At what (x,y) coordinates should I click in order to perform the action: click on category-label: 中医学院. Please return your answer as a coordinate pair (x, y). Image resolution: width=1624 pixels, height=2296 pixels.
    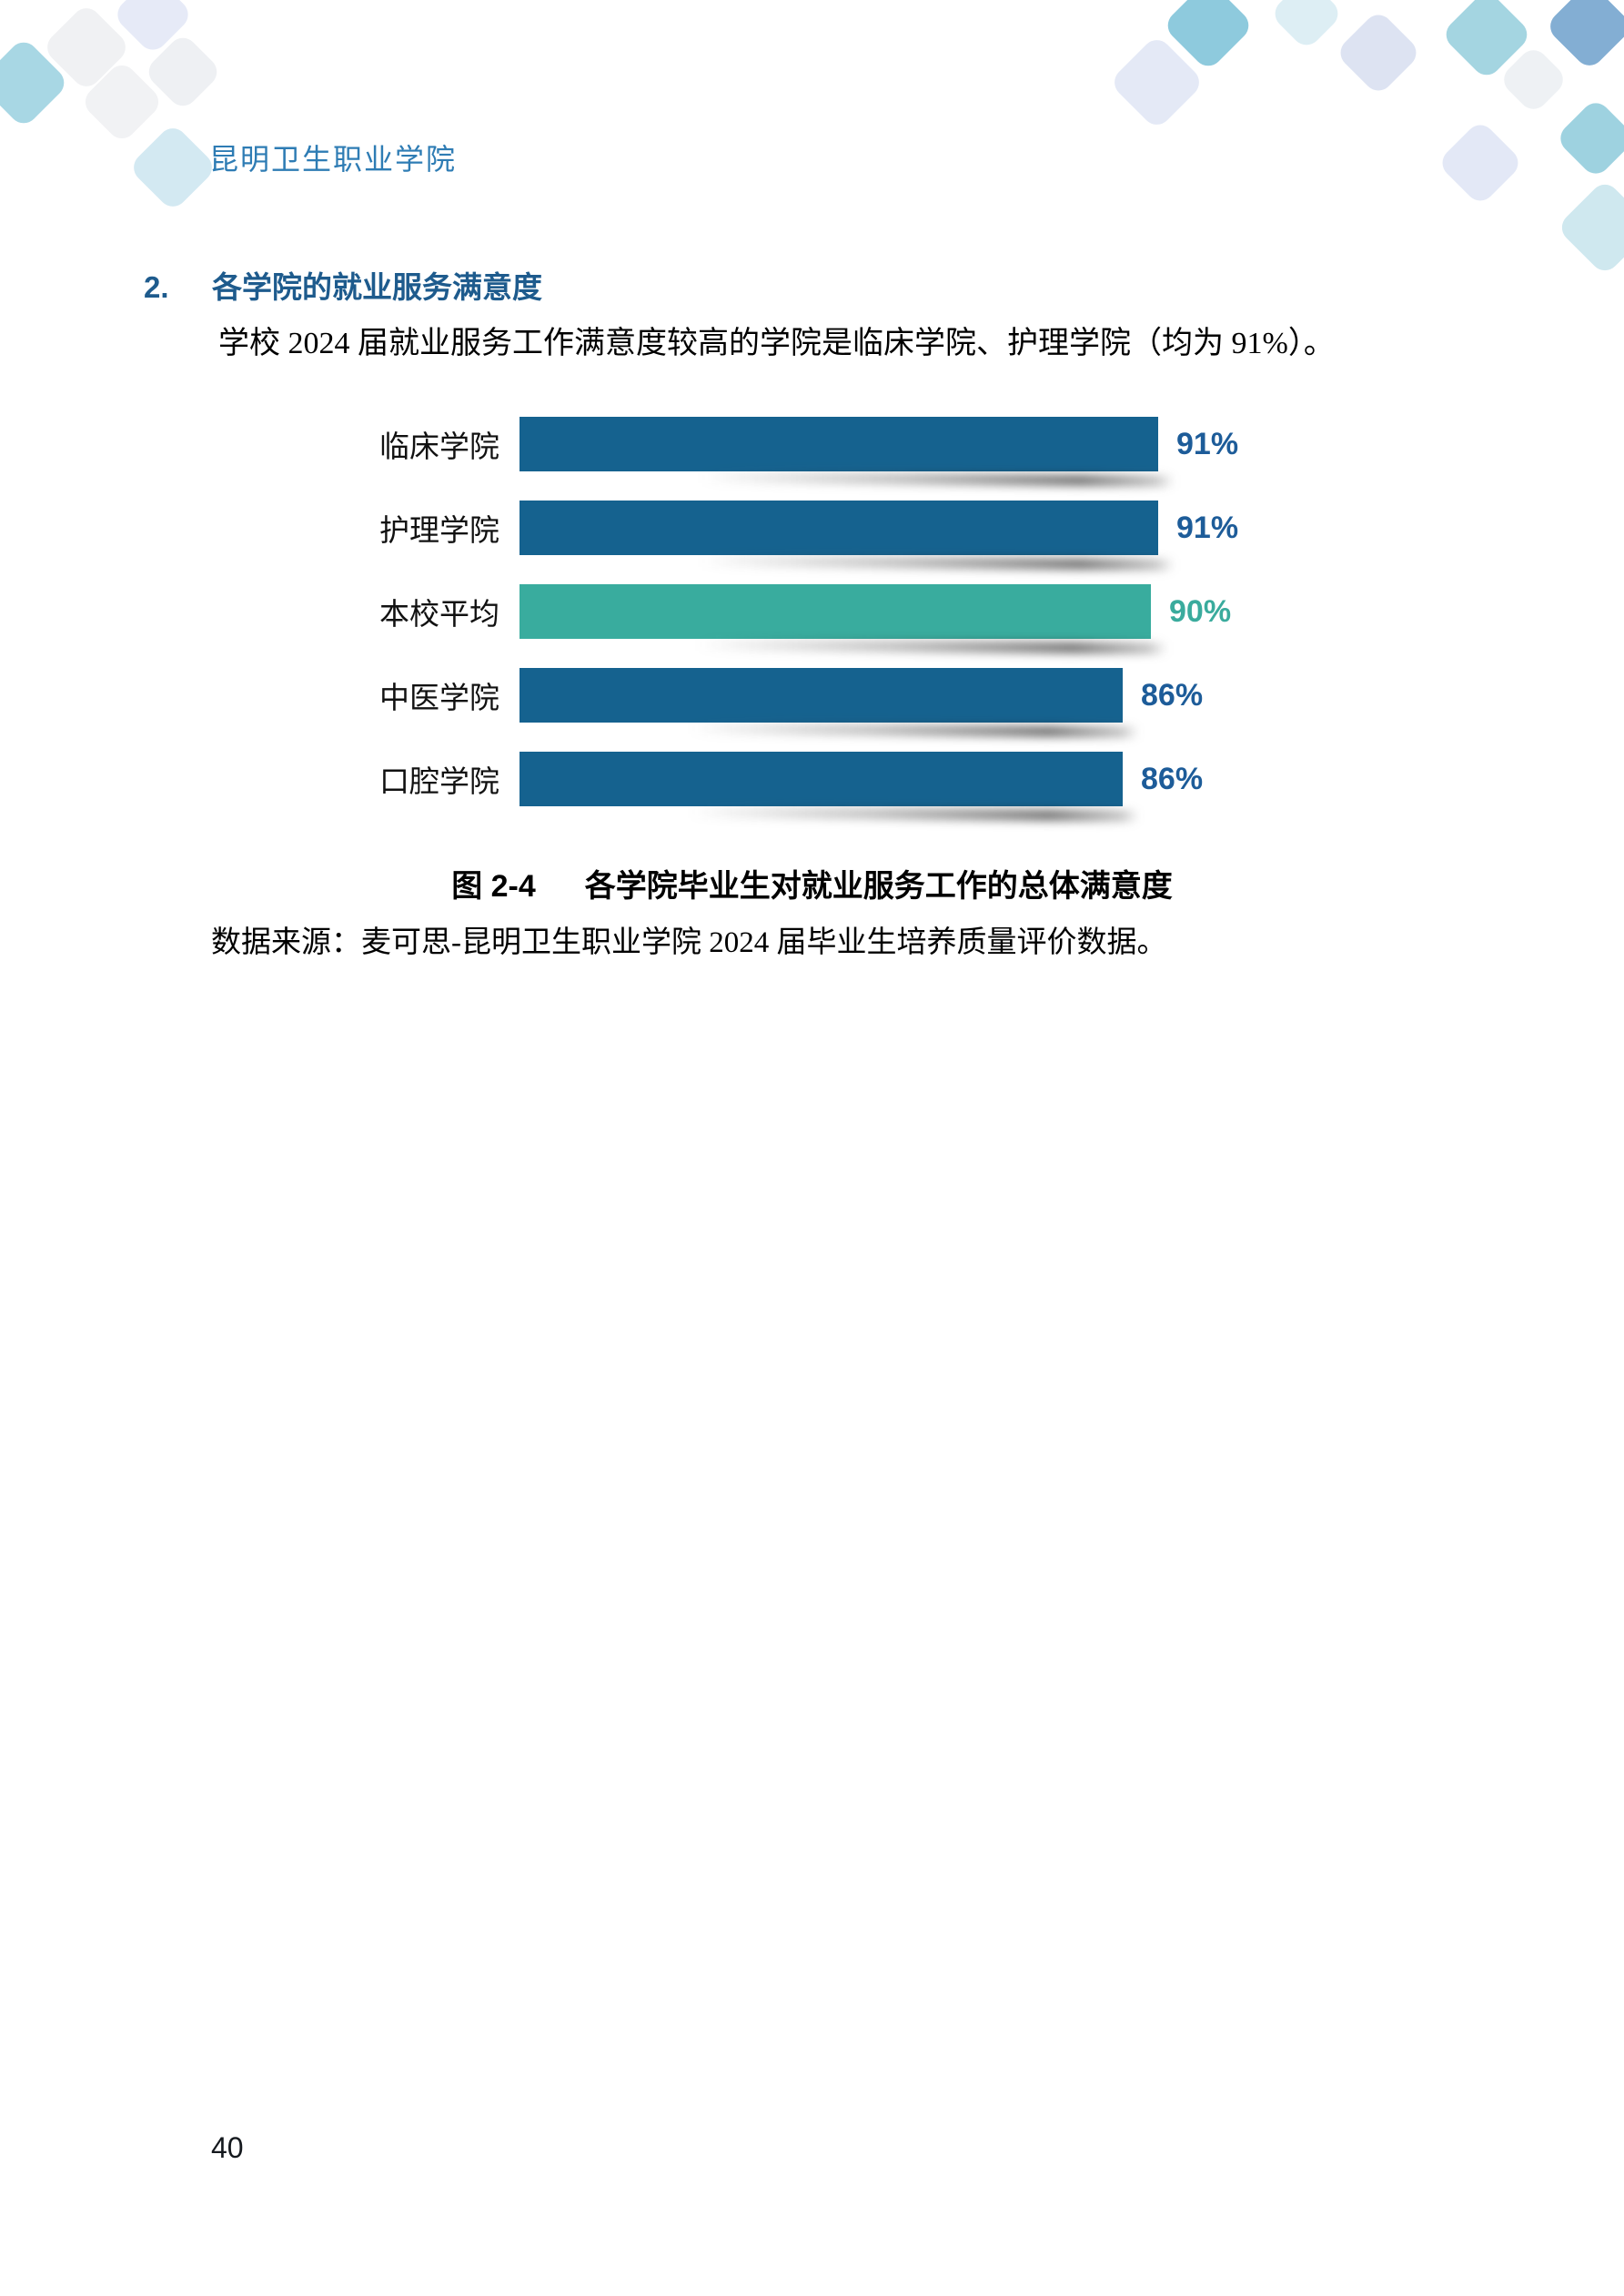
    Looking at the image, I should click on (439, 699).